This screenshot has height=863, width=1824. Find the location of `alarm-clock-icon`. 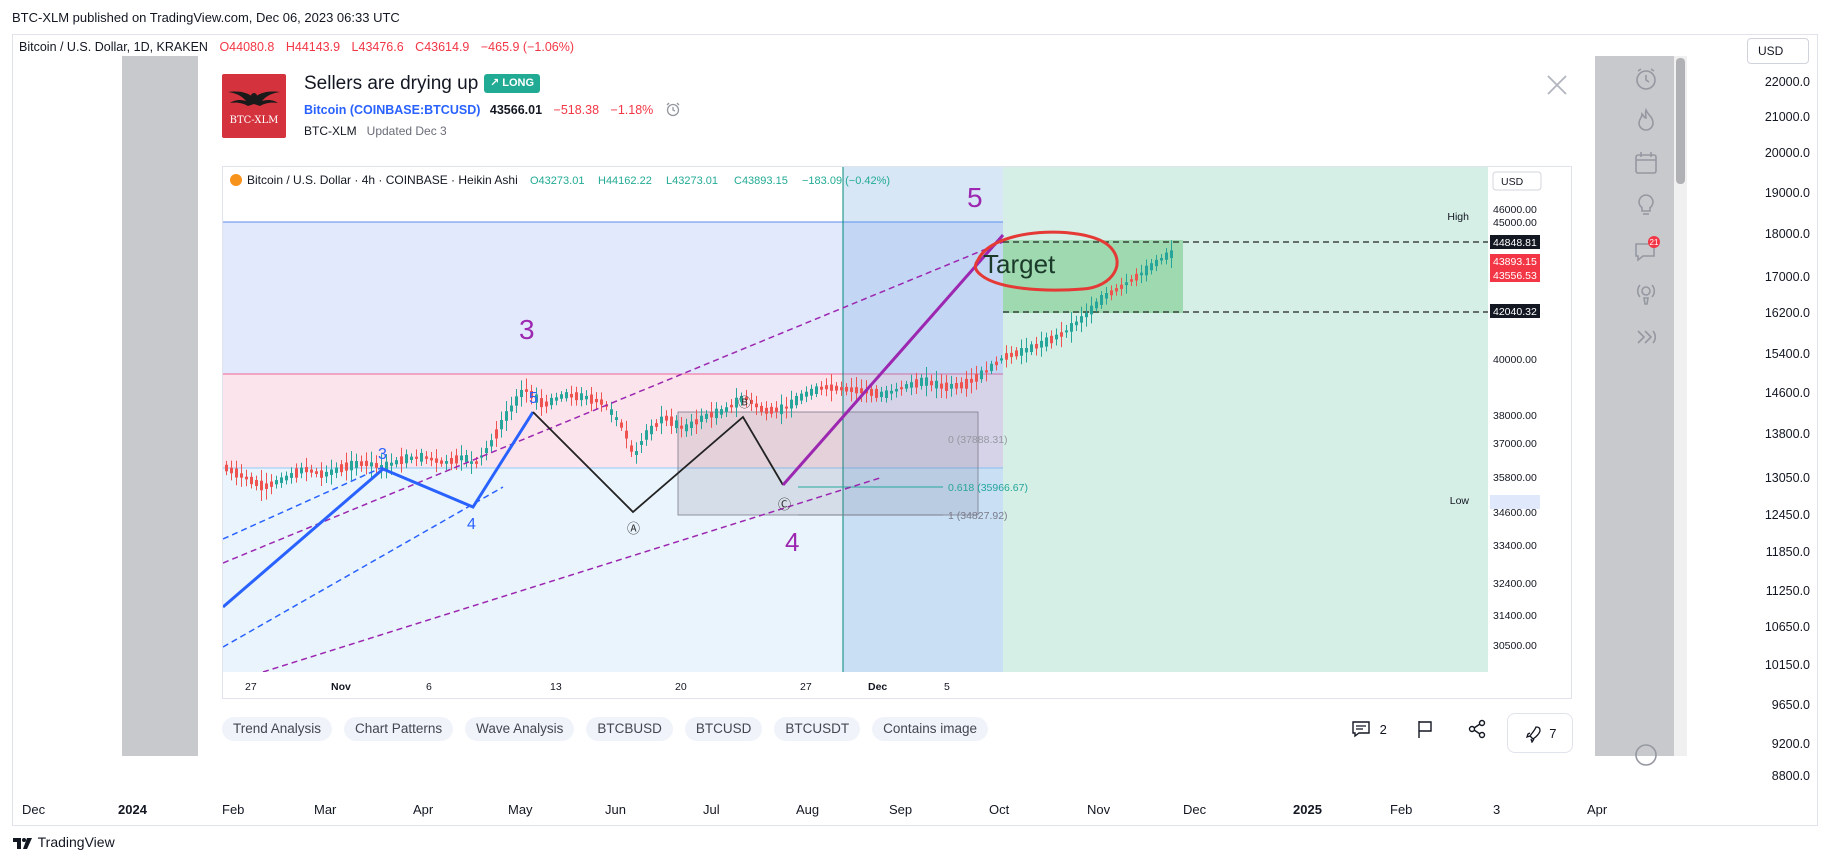

alarm-clock-icon is located at coordinates (1646, 79).